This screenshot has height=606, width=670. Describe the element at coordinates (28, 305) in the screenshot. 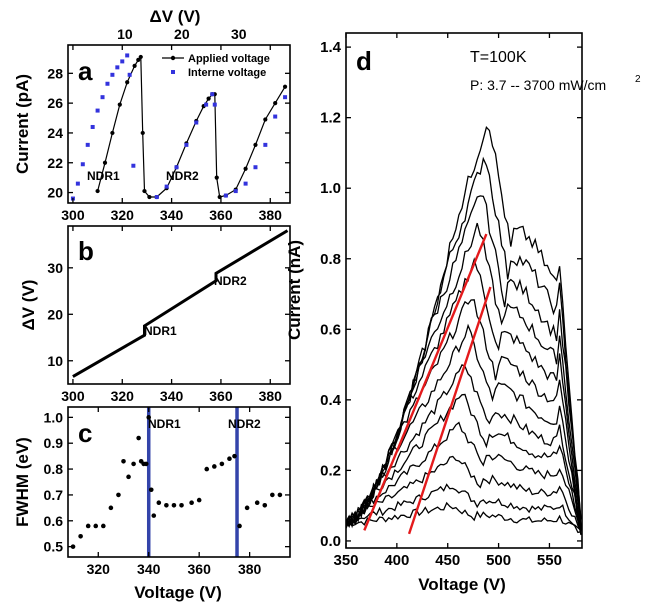

I see `panel-b-y-axis-title: ΔV (V)` at that location.